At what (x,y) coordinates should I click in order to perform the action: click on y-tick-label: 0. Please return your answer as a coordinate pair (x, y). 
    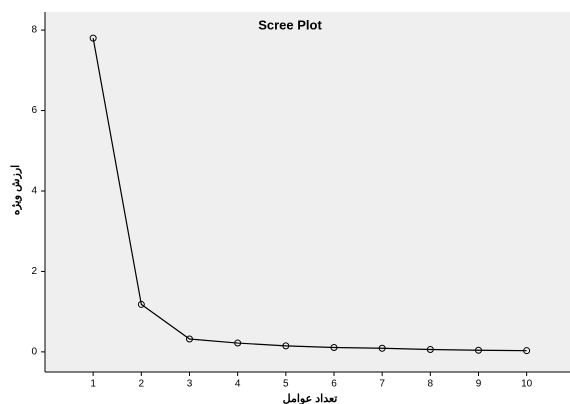
    Looking at the image, I should click on (34, 352).